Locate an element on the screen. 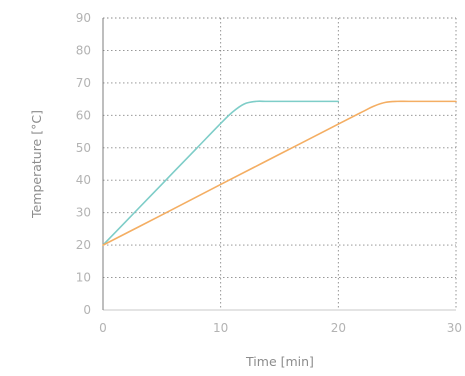 This screenshot has width=465, height=376. x-tick-label: 0 is located at coordinates (103, 328).